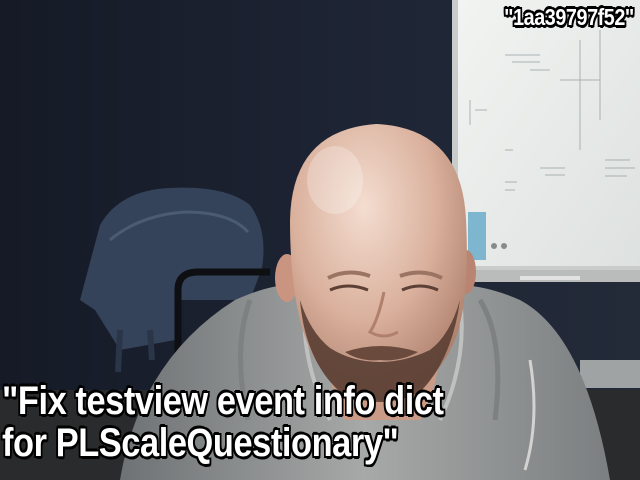 The image size is (640, 480). What do you see at coordinates (610, 374) in the screenshot?
I see `radiator` at bounding box center [610, 374].